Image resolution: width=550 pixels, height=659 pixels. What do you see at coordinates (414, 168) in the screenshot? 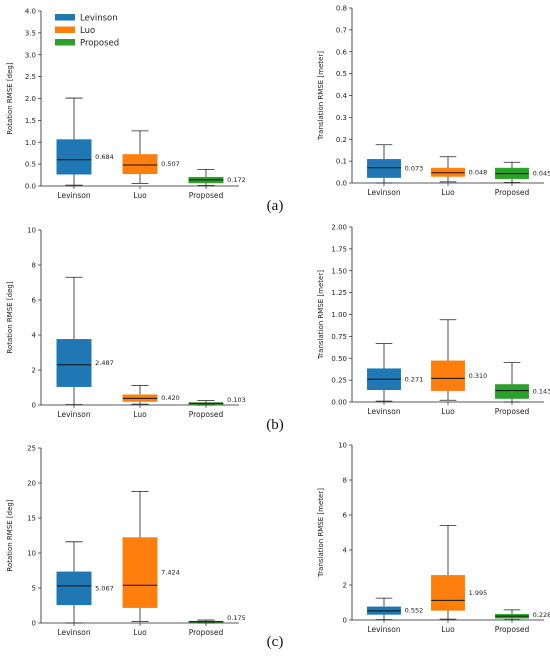
I see `value-label-levinson-a-right: 0.073` at bounding box center [414, 168].